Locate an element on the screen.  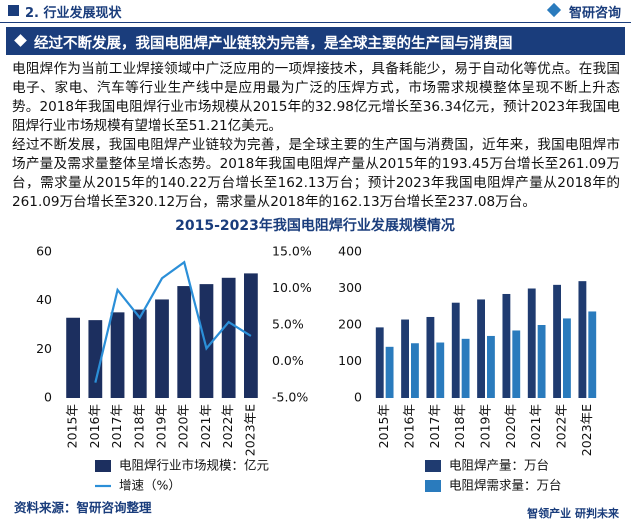
y-tick-label: 40 is located at coordinates (44, 299).